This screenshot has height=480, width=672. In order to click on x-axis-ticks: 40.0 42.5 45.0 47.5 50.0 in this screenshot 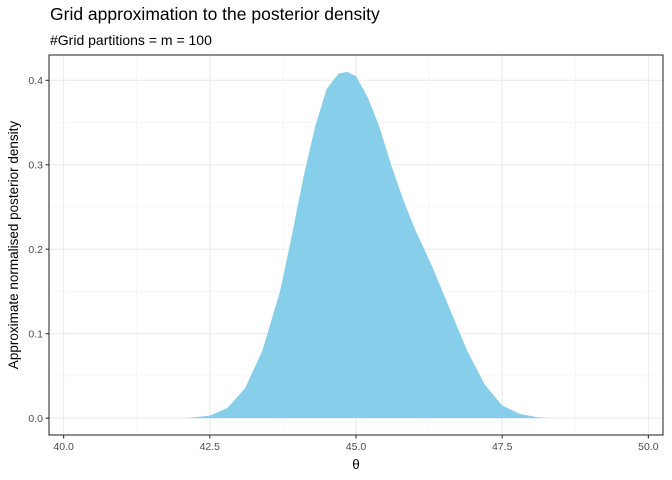, I will do `click(356, 444)`.